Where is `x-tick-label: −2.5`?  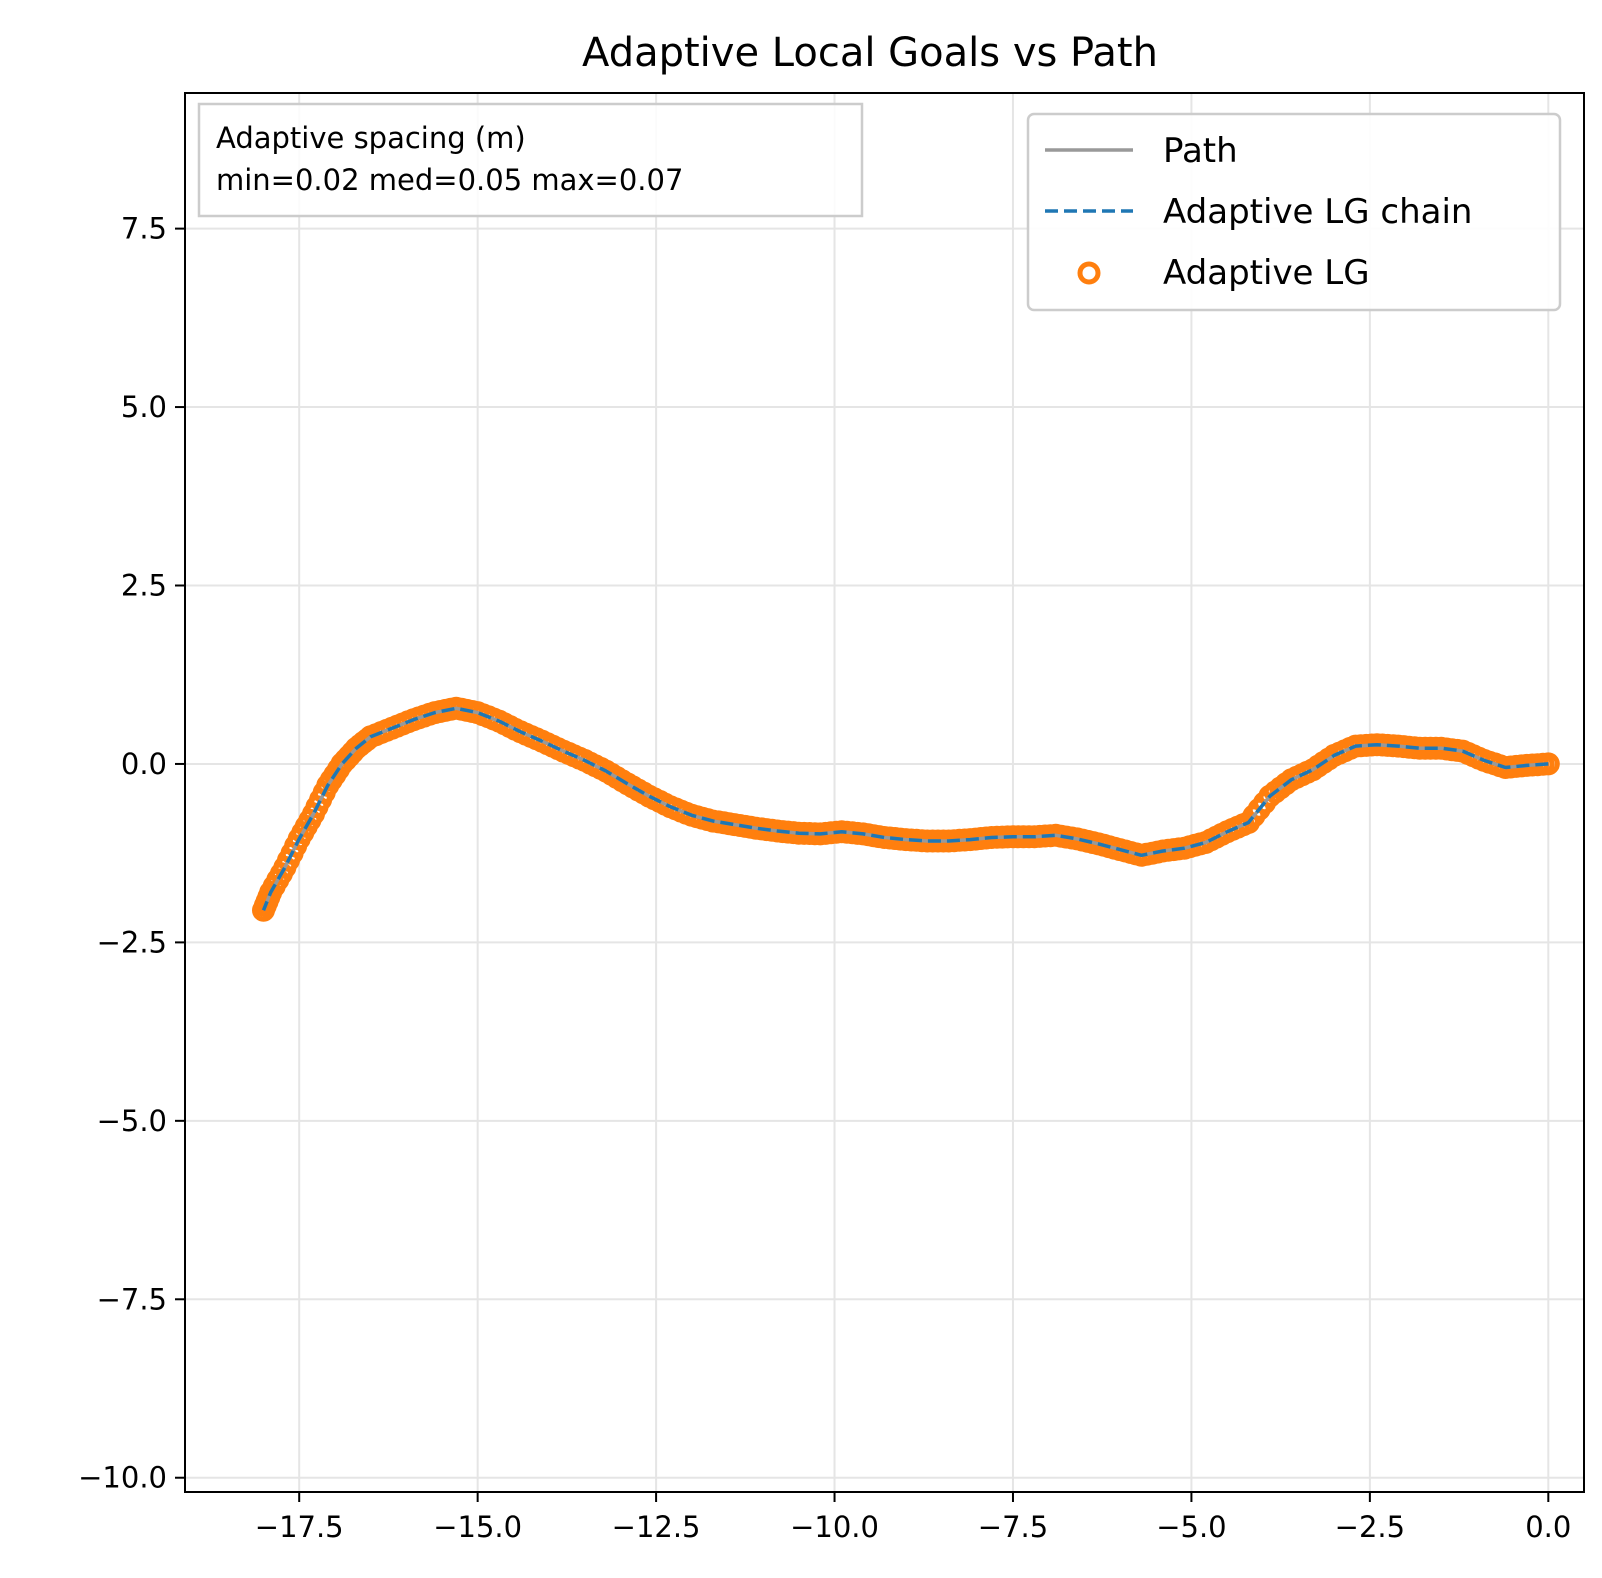 x-tick-label: −2.5 is located at coordinates (1370, 1527).